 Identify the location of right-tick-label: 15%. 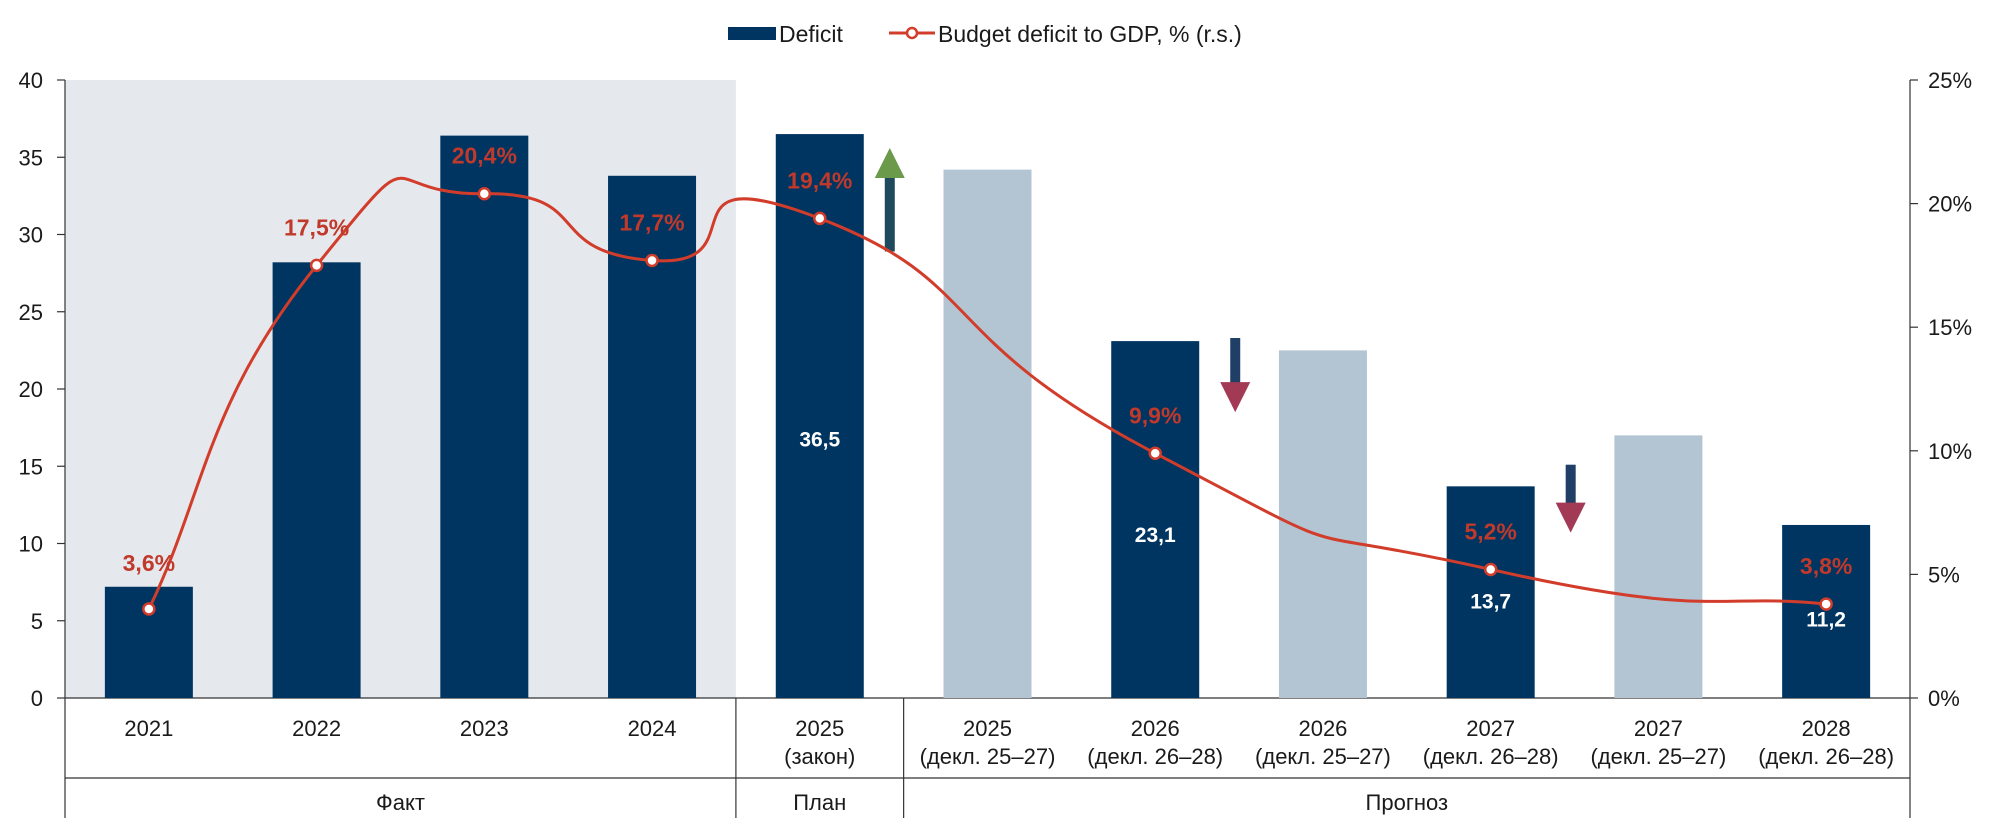
(1950, 327).